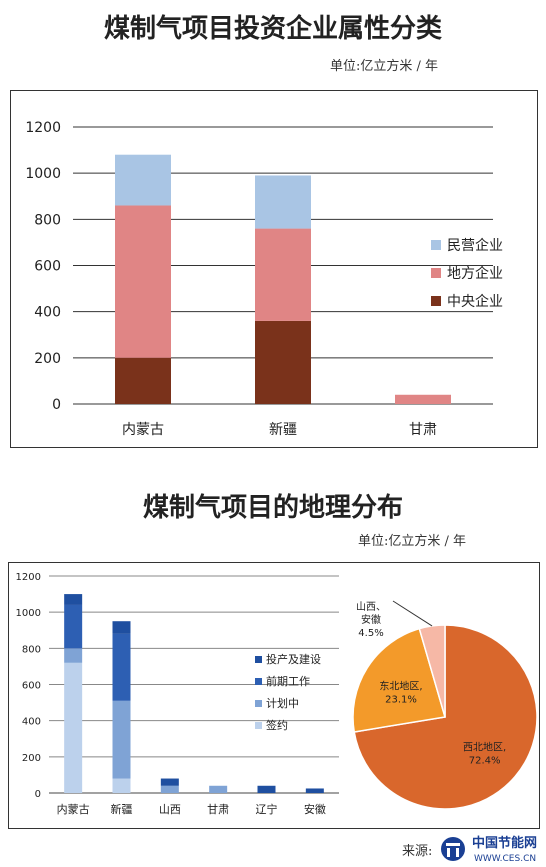 Image resolution: width=546 pixels, height=867 pixels. What do you see at coordinates (453, 849) in the screenshot?
I see `logo-circle-icon` at bounding box center [453, 849].